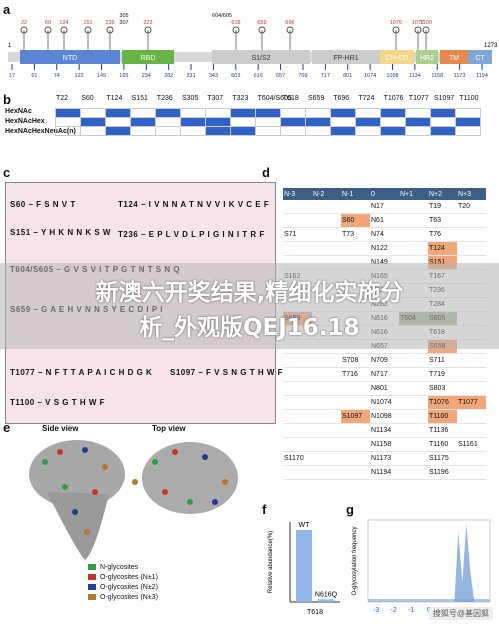 Image resolution: width=499 pixels, height=624 pixels. Describe the element at coordinates (190, 76) in the screenshot. I see `site-label-8: 331` at that location.